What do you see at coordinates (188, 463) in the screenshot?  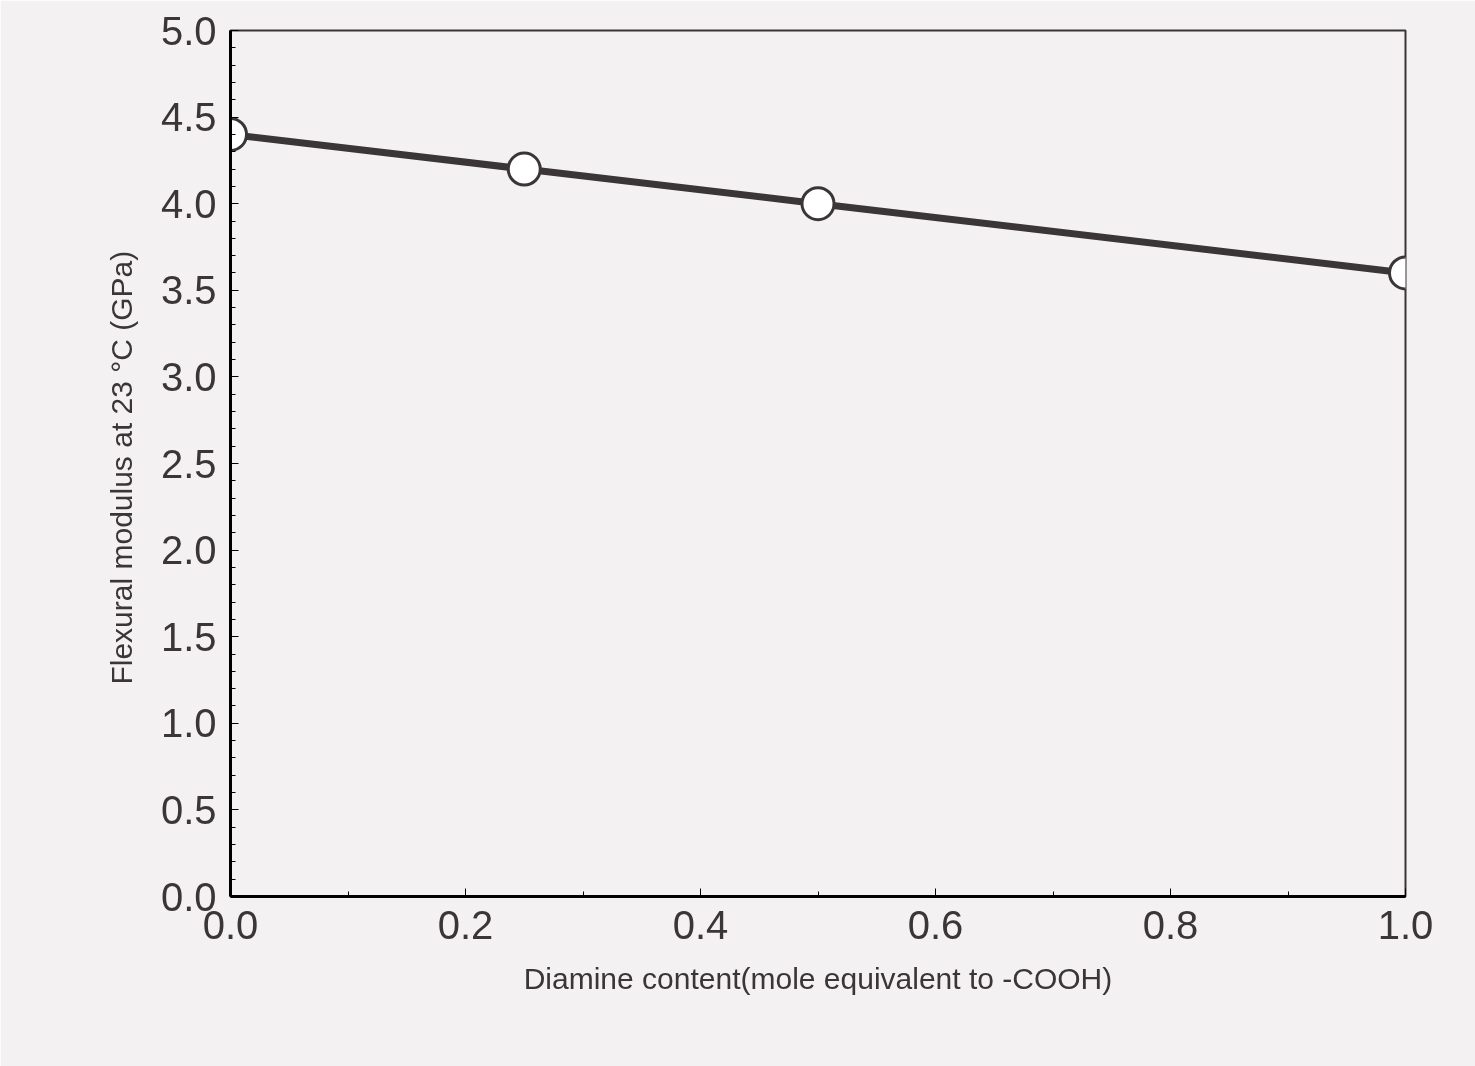 I see `y-tick-label: 2.5` at bounding box center [188, 463].